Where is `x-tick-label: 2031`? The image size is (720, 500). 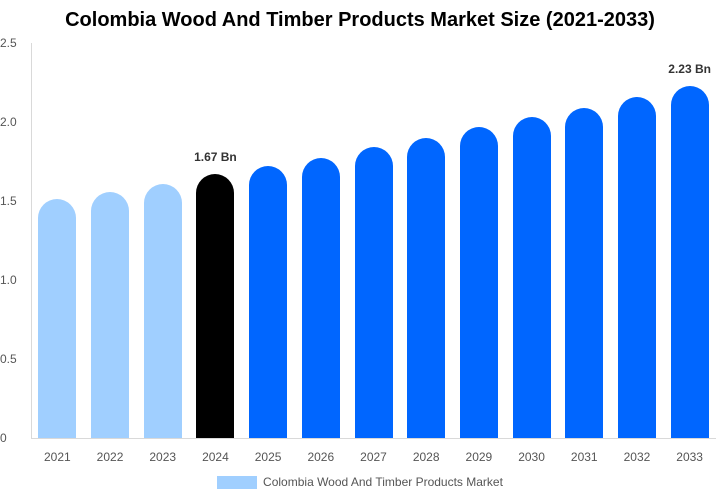 x-tick-label: 2031 is located at coordinates (584, 457).